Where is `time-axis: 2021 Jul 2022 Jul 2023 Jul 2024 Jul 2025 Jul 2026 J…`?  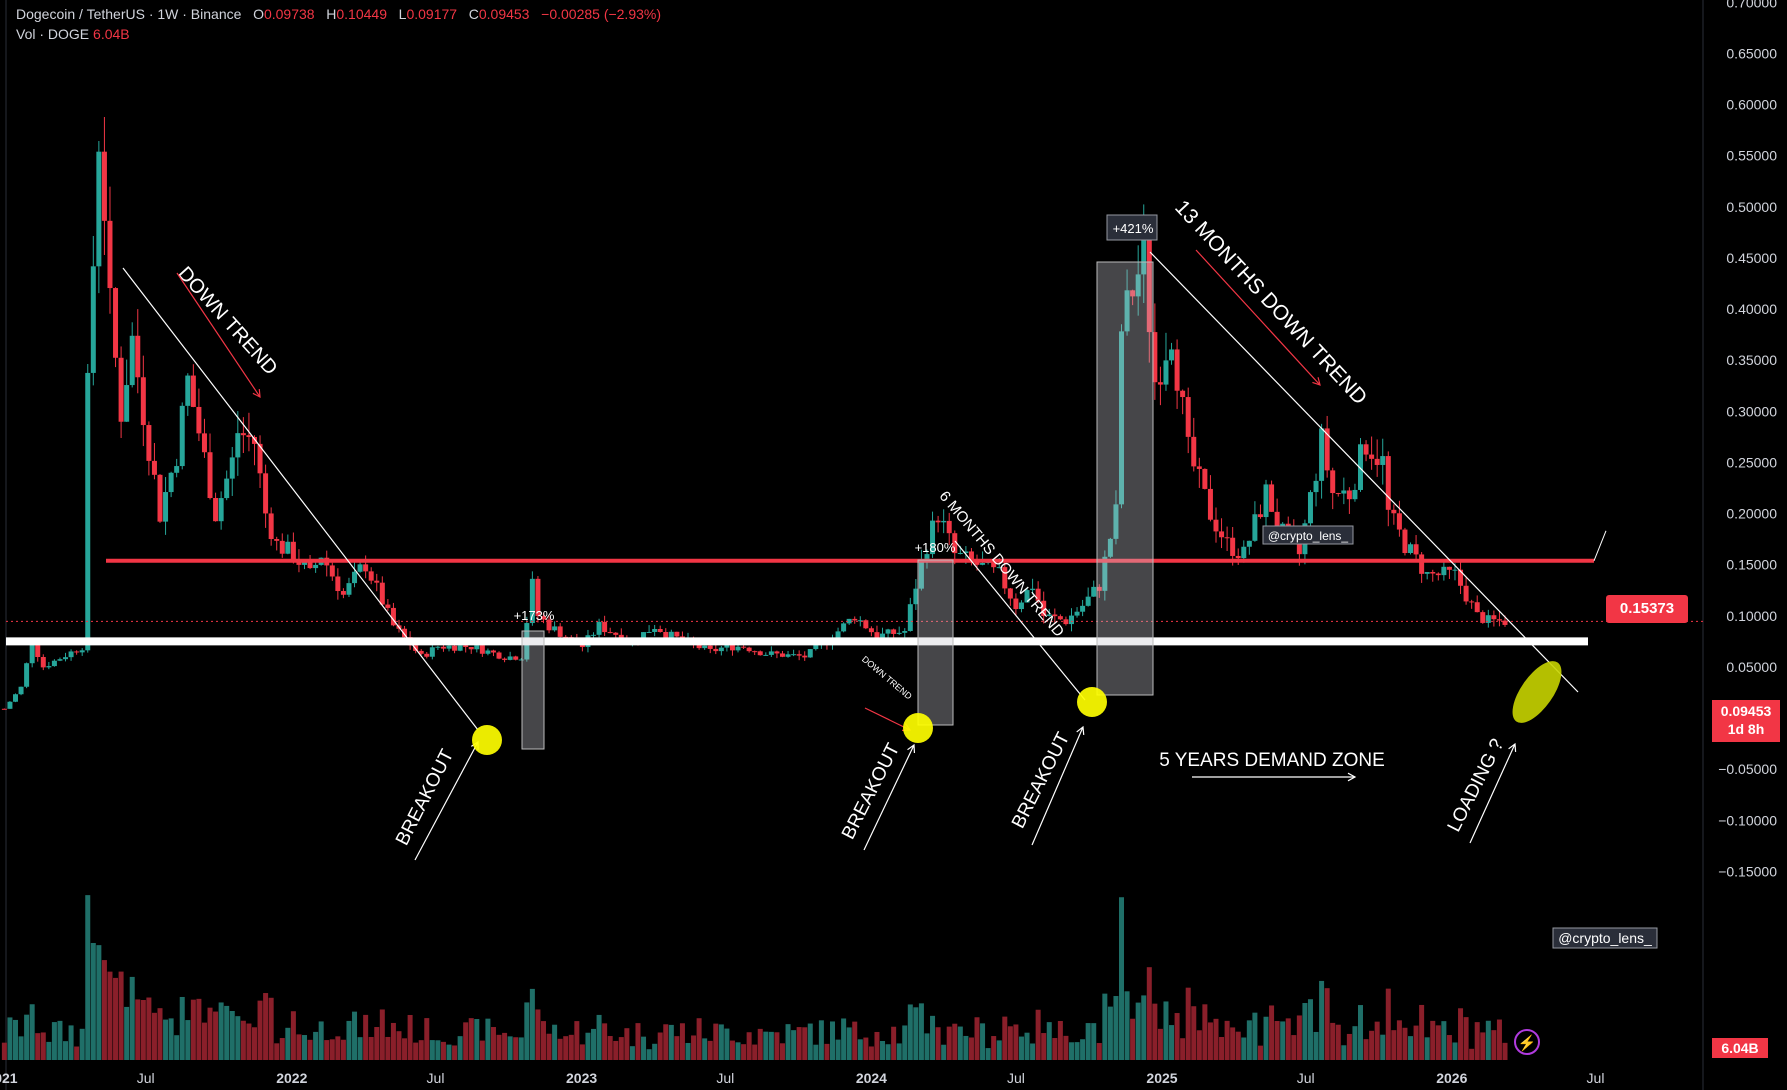 time-axis: 2021 Jul 2022 Jul 2023 Jul 2024 Jul 2025 Jul 2026 J… is located at coordinates (802, 1078).